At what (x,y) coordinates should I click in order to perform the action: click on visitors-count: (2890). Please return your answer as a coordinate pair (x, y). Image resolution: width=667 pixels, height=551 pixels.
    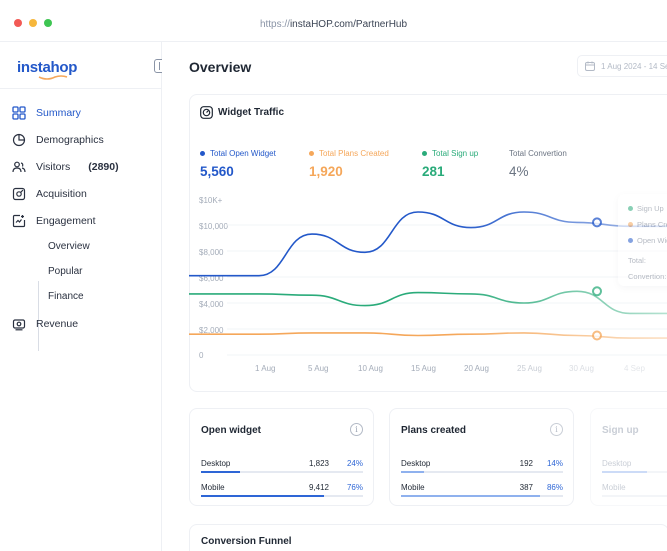
    Looking at the image, I should click on (103, 167).